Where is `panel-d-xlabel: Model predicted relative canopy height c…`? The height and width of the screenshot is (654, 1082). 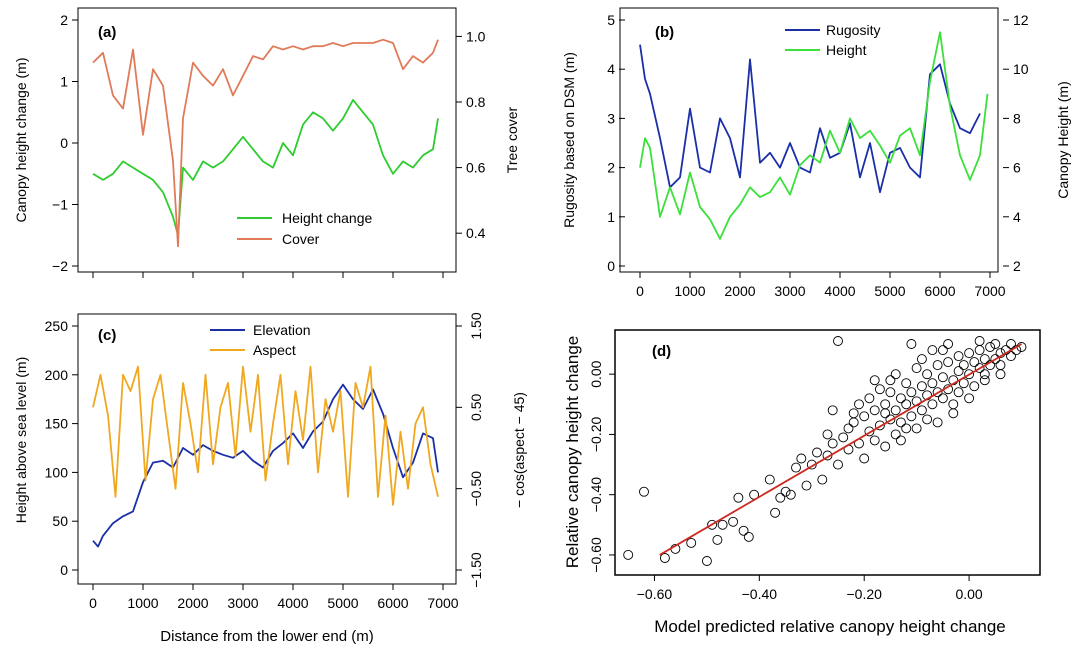 panel-d-xlabel: Model predicted relative canopy height c… is located at coordinates (830, 626).